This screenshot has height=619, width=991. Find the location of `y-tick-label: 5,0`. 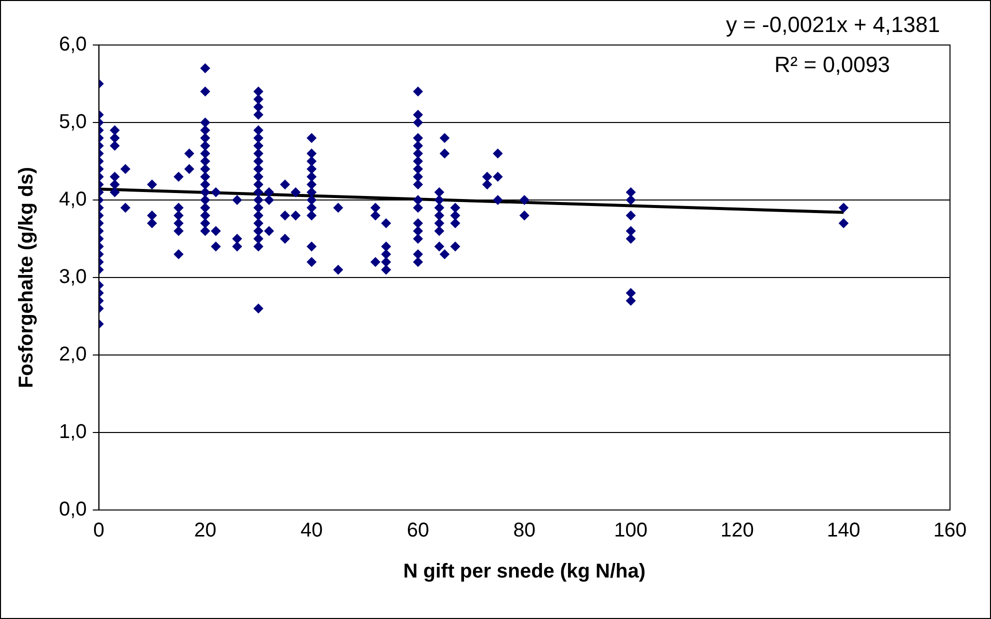

y-tick-label: 5,0 is located at coordinates (72, 122).